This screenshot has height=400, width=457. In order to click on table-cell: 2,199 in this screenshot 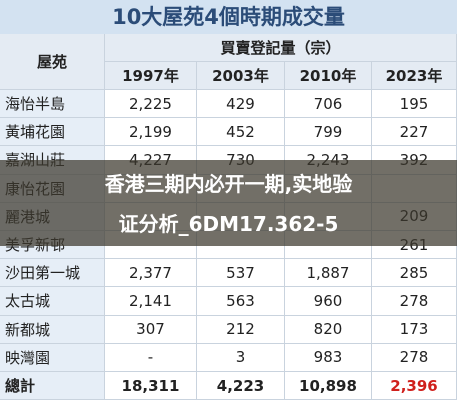, I will do `click(151, 132)`.